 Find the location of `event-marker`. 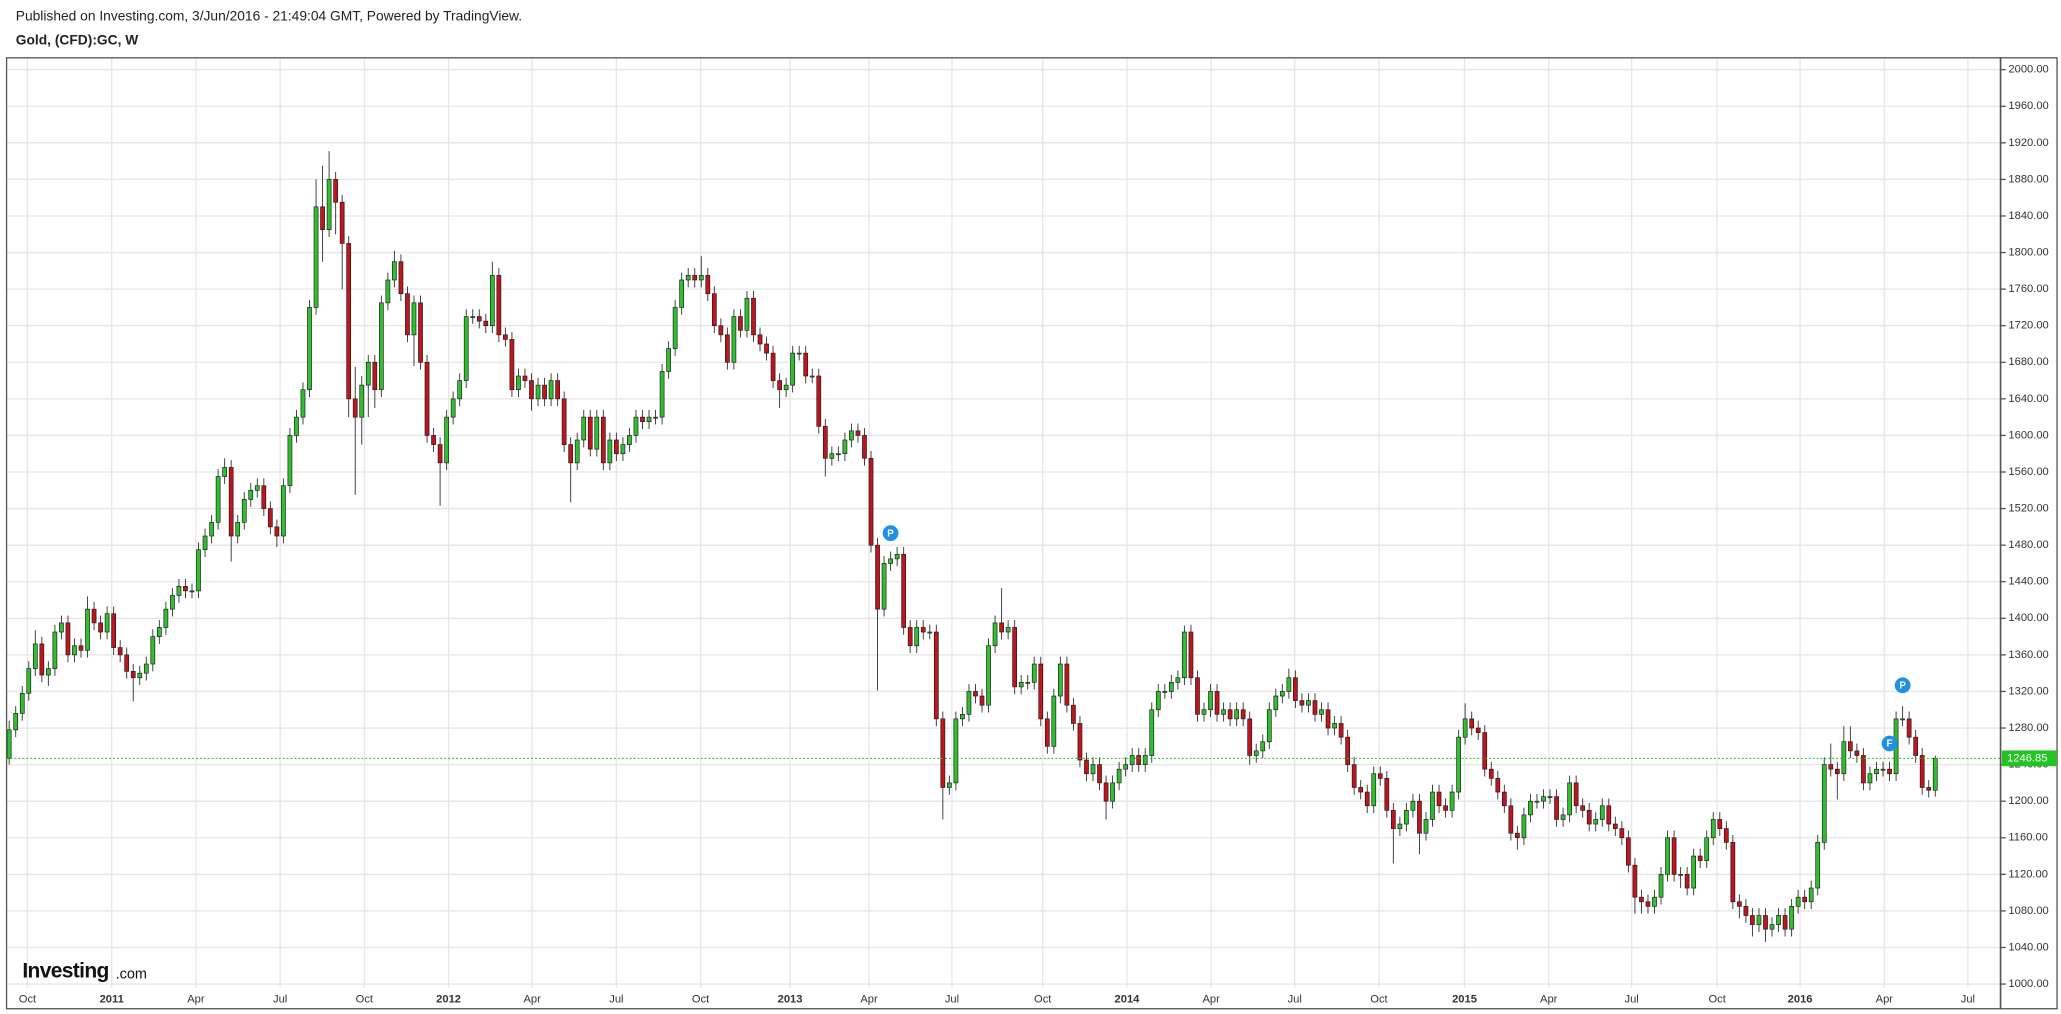

event-marker is located at coordinates (890, 533).